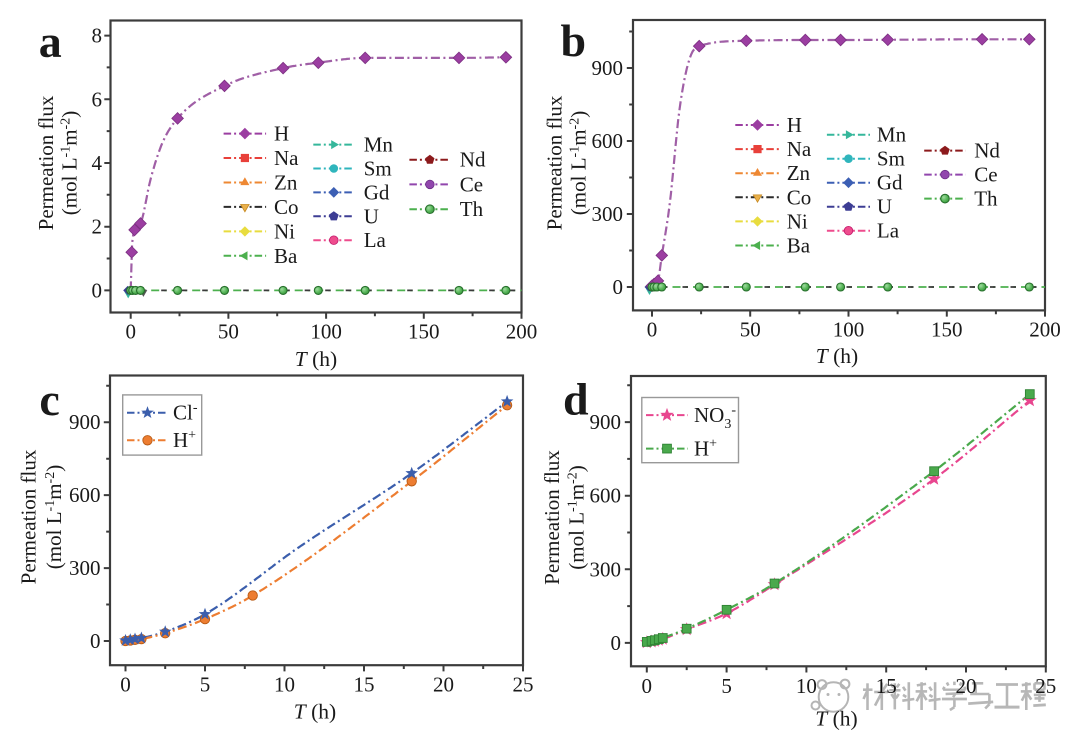 This screenshot has height=744, width=1080. What do you see at coordinates (364, 685) in the screenshot?
I see `svg-text: 15` at bounding box center [364, 685].